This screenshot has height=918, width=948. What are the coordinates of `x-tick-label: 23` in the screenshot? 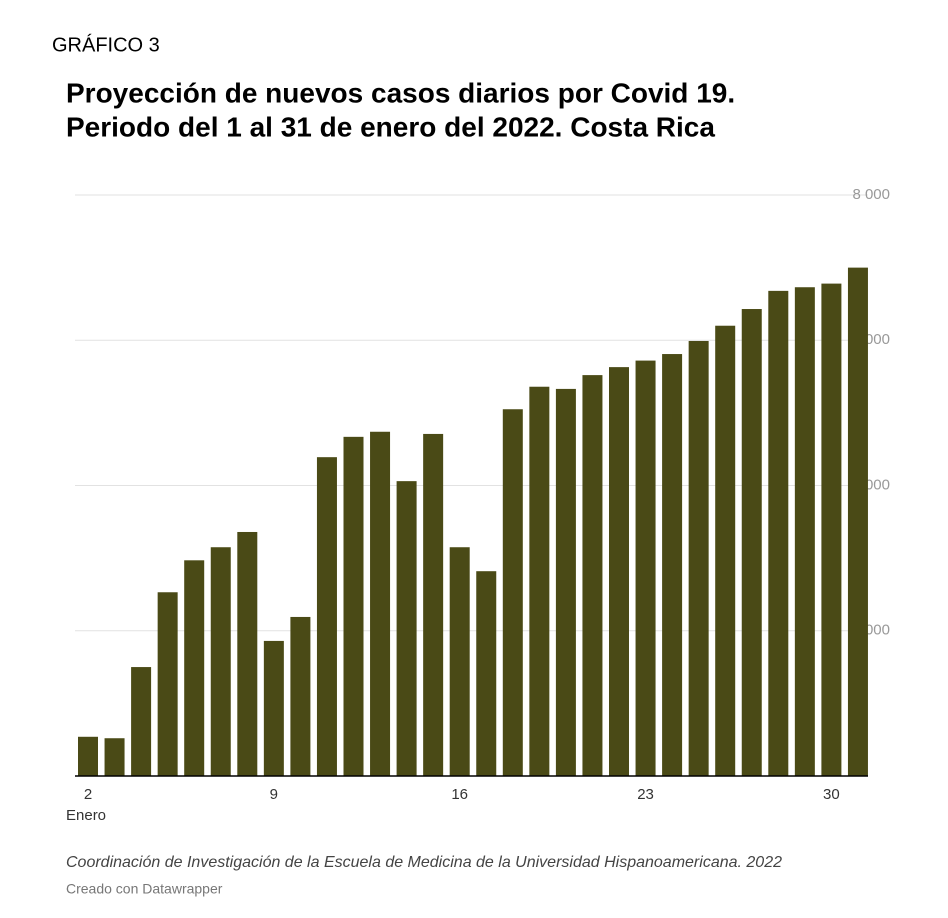 It's located at (645, 794).